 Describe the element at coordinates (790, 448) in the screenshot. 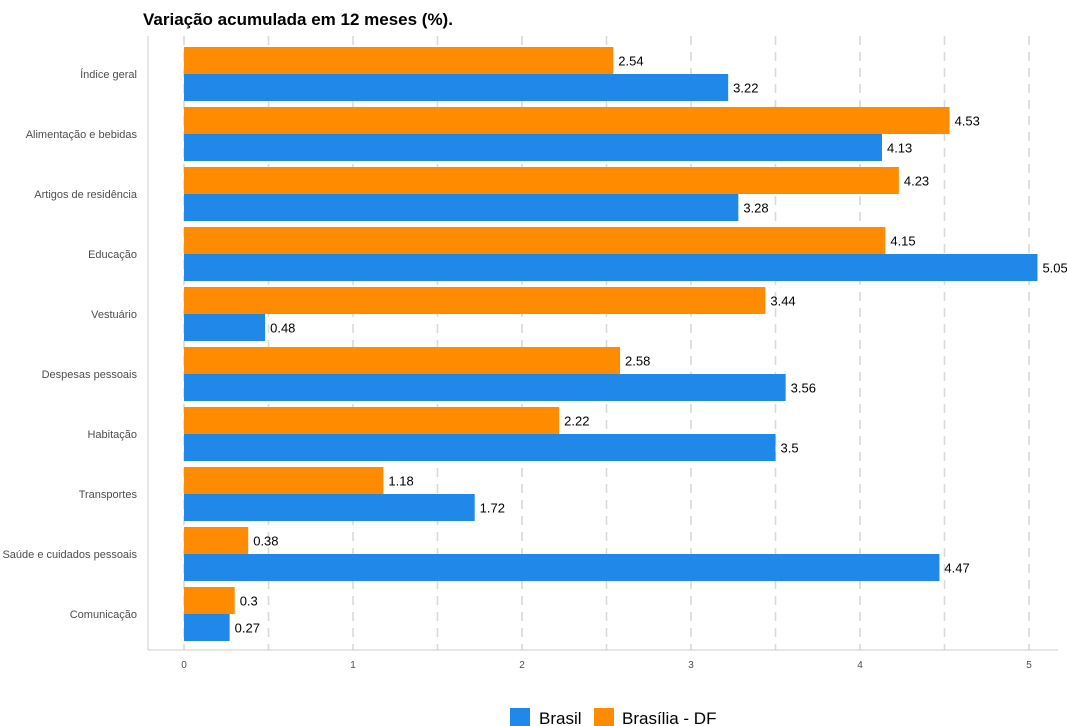

I see `bar-value-label: 3.5` at that location.